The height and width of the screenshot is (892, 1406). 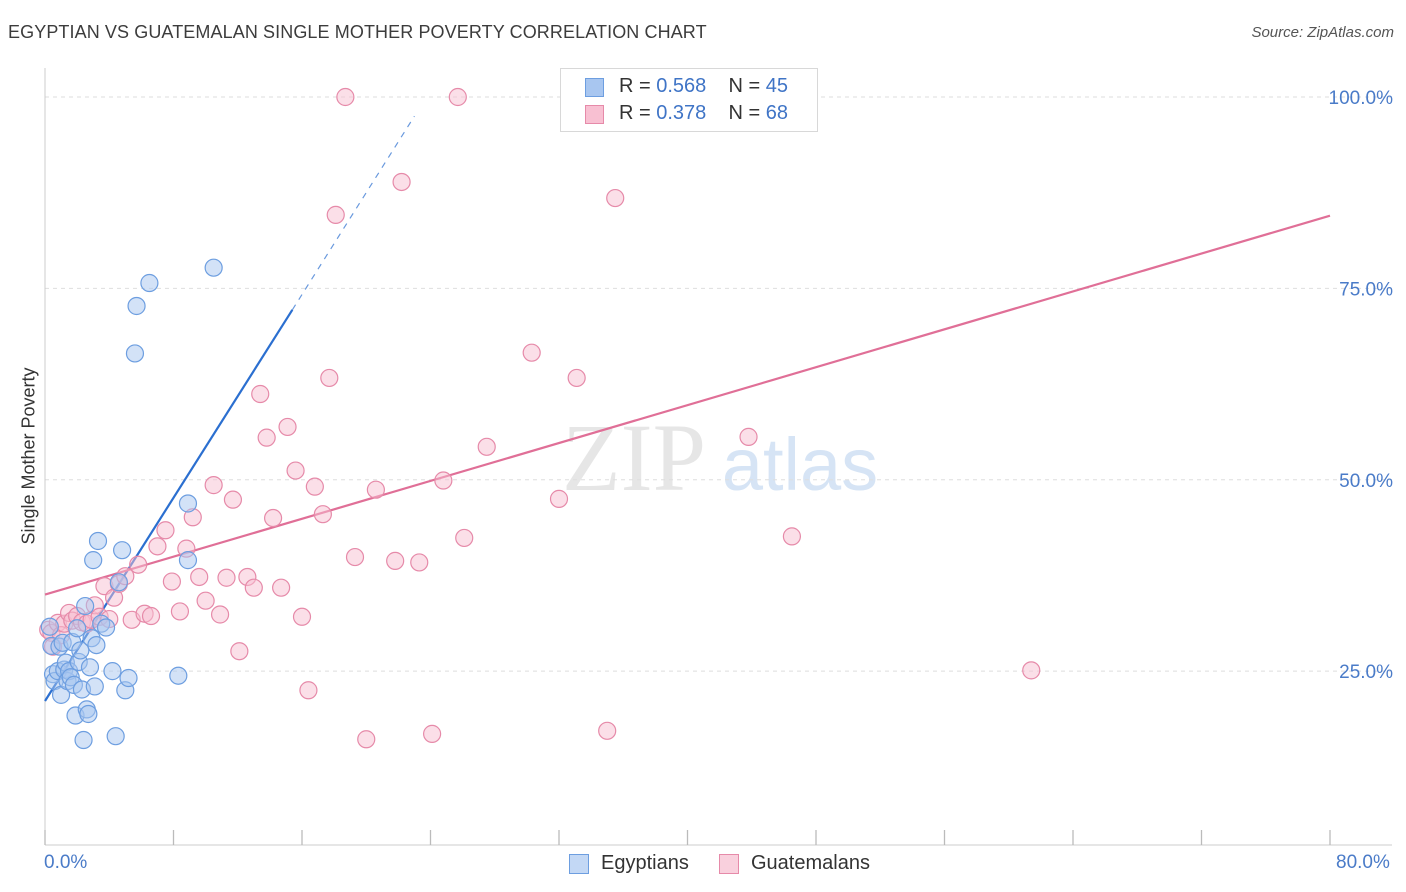 I want to click on y-tick-label: 75.0%, so click(x=1366, y=289).